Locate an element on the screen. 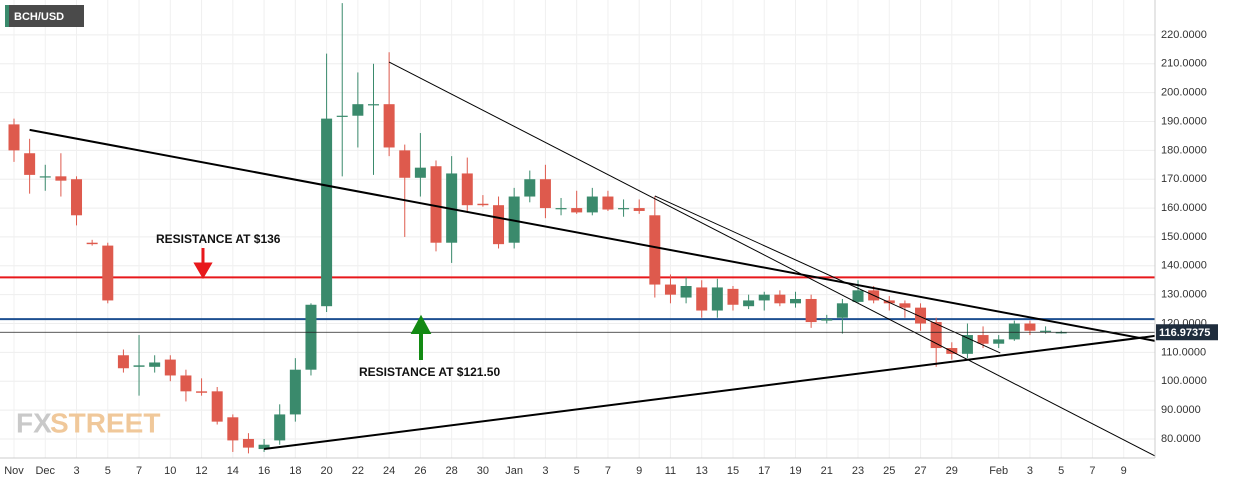 Image resolution: width=1244 pixels, height=485 pixels. x-tick-label: 30 is located at coordinates (483, 471).